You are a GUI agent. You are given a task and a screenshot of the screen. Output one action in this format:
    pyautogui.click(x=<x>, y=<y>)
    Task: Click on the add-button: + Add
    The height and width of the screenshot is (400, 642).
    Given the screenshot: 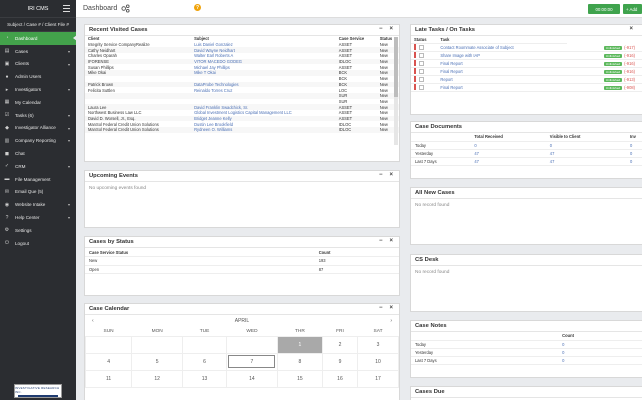 What is the action you would take?
    pyautogui.click(x=632, y=9)
    